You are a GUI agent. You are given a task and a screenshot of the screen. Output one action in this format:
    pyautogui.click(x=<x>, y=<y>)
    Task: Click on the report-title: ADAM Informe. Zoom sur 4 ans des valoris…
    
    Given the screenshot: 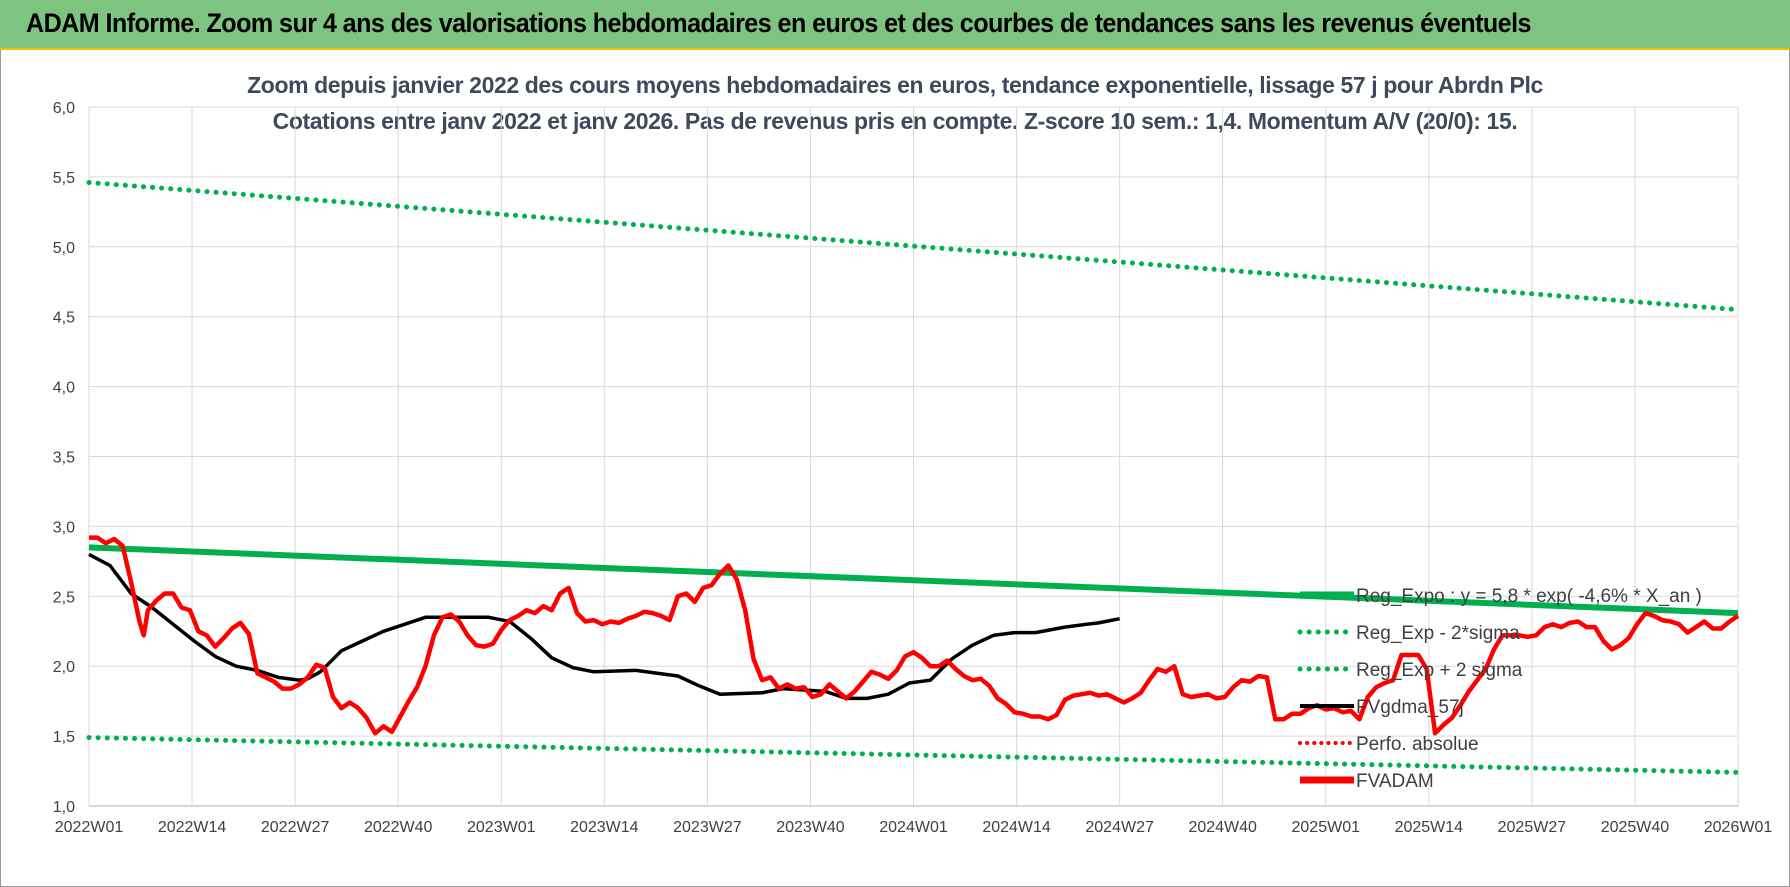 What is the action you would take?
    pyautogui.click(x=778, y=23)
    